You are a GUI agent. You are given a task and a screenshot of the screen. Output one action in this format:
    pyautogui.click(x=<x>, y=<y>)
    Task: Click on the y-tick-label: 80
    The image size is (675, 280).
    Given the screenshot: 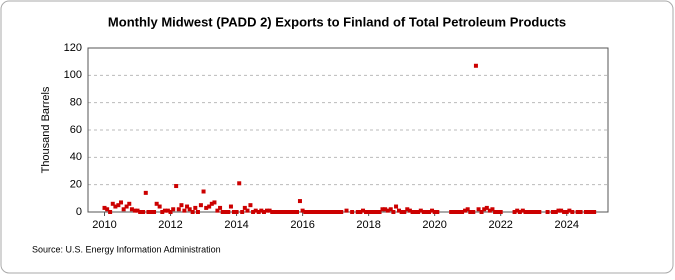 What is the action you would take?
    pyautogui.click(x=76, y=103)
    